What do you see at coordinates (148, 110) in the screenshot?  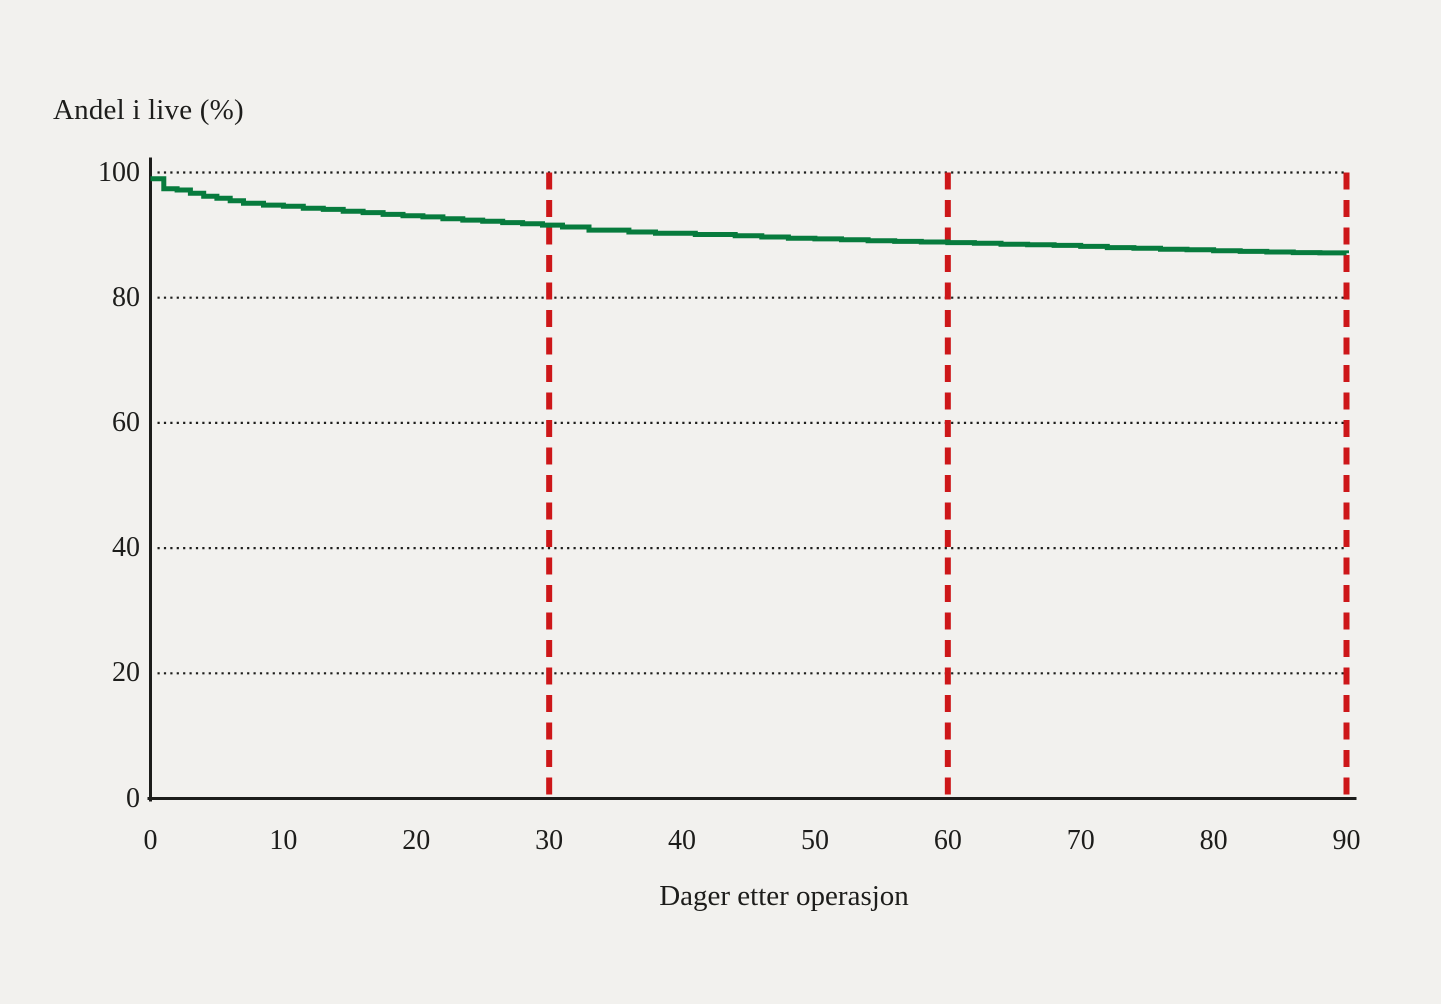 I see `y-axis-title: Andel i live (%)` at bounding box center [148, 110].